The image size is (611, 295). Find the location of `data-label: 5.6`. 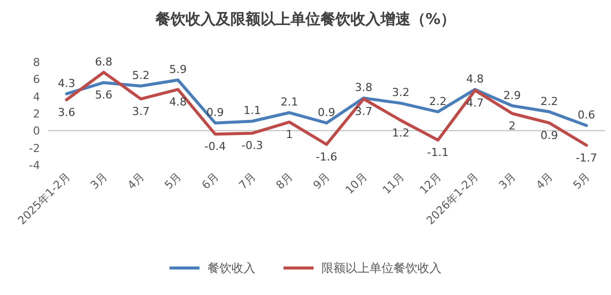

data-label: 5.6 is located at coordinates (103, 95).